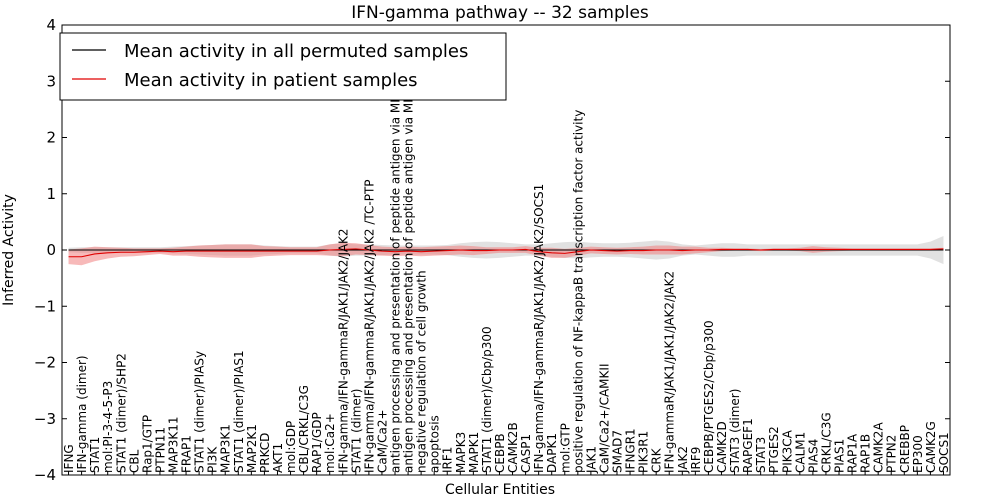 This screenshot has width=1000, height=500. I want to click on entity-label-ptpn2: PTPN2, so click(892, 454).